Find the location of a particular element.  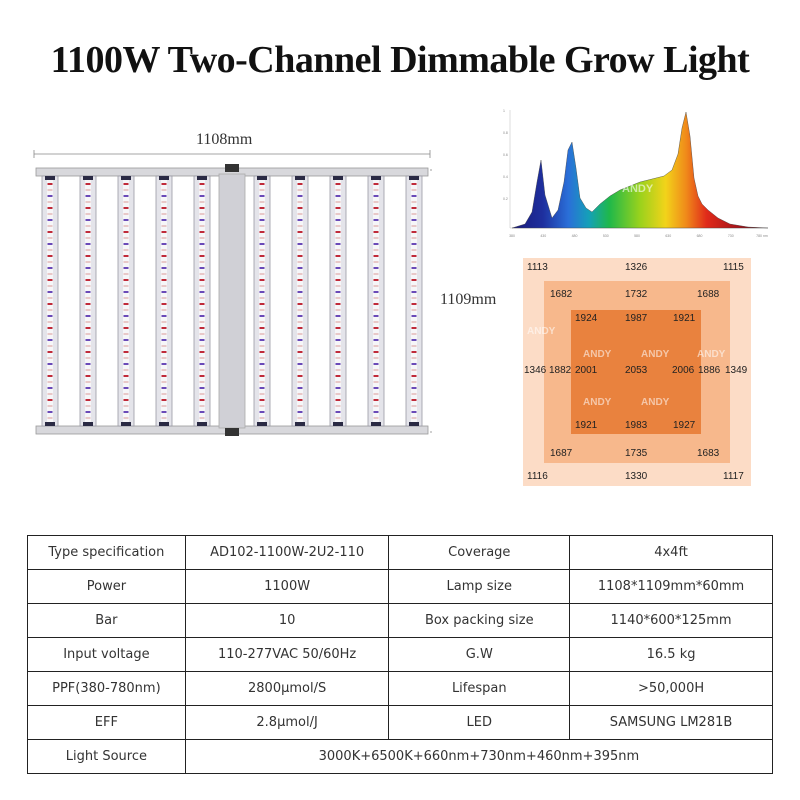

spectrum-y-tick: 0.2 is located at coordinates (505, 199).